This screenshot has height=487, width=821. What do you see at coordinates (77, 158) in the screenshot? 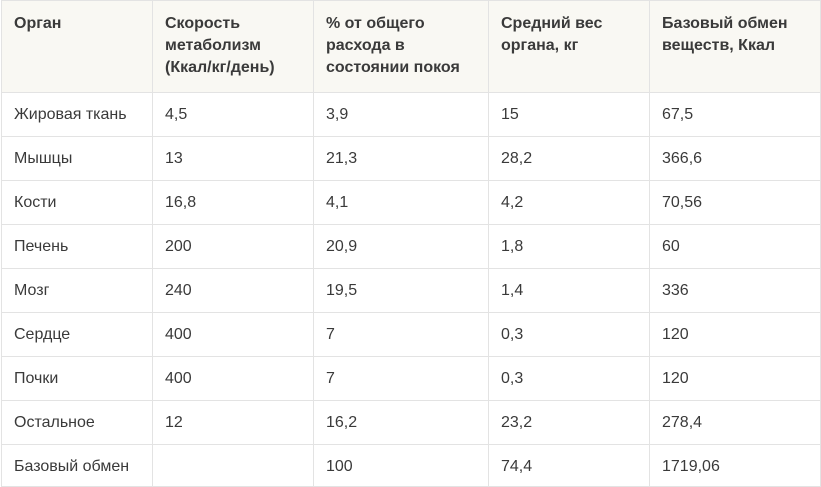
I see `cell-organ: Мышцы` at bounding box center [77, 158].